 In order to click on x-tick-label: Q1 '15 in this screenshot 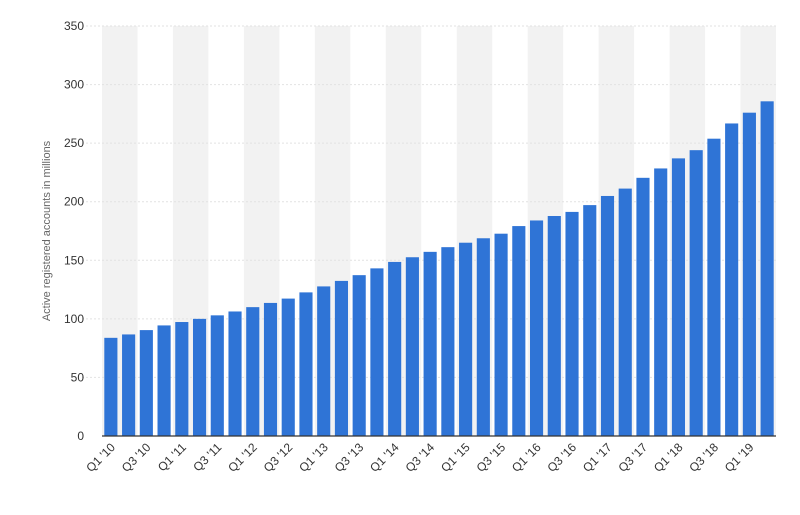, I will do `click(455, 457)`.